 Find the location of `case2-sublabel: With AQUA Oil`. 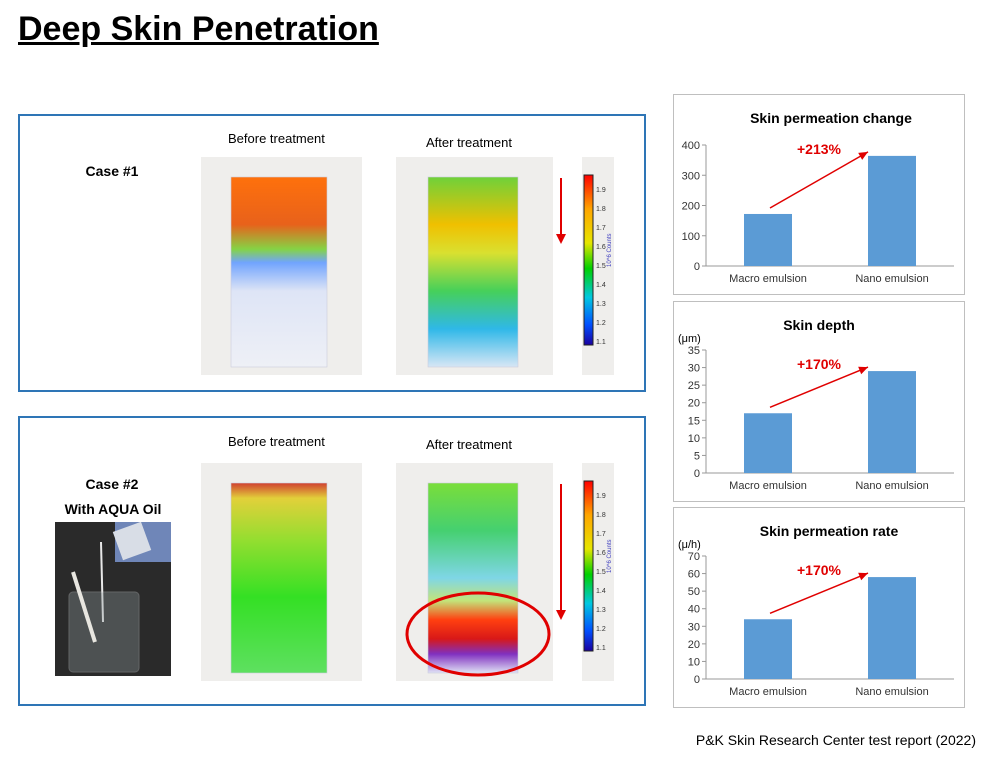

case2-sublabel: With AQUA Oil is located at coordinates (113, 509).